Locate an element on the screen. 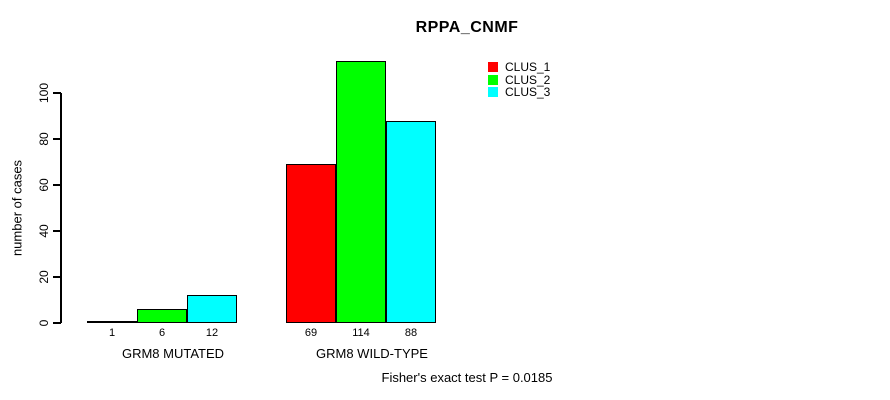 Image resolution: width=890 pixels, height=400 pixels. bar-clus_2-grm8-mutated is located at coordinates (162, 316).